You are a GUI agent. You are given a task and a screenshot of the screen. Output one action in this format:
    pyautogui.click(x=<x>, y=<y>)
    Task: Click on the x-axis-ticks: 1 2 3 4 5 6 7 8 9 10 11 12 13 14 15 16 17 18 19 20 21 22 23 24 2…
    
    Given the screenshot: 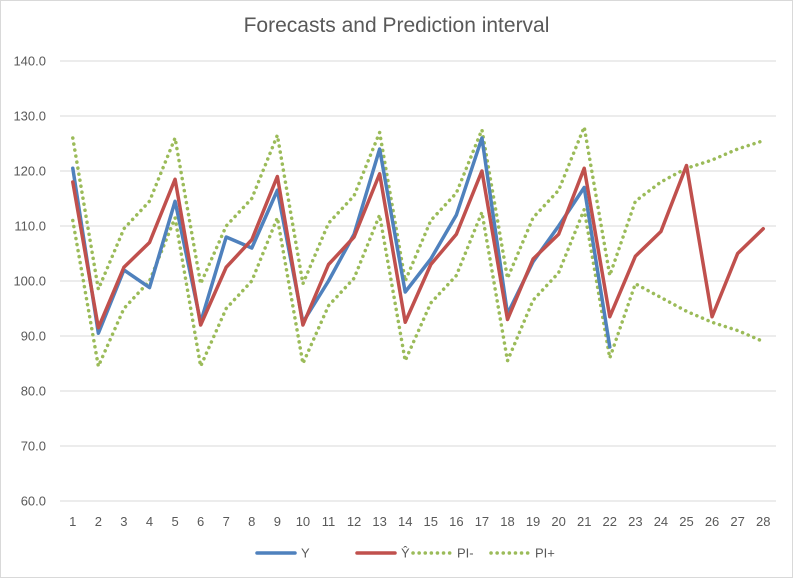 What is the action you would take?
    pyautogui.click(x=419, y=521)
    